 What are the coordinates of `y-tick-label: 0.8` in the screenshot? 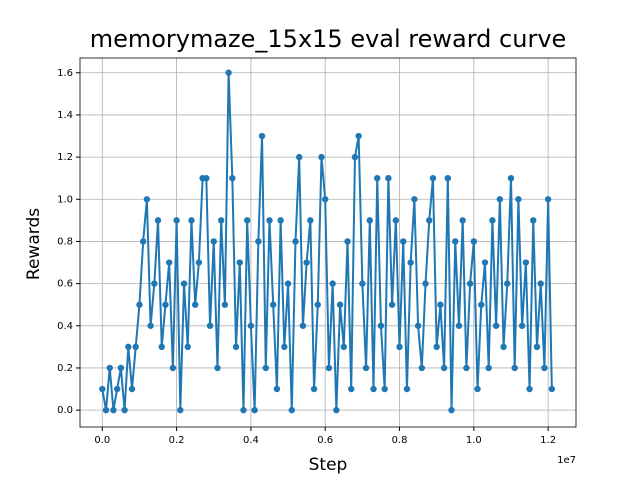 It's located at (65, 241).